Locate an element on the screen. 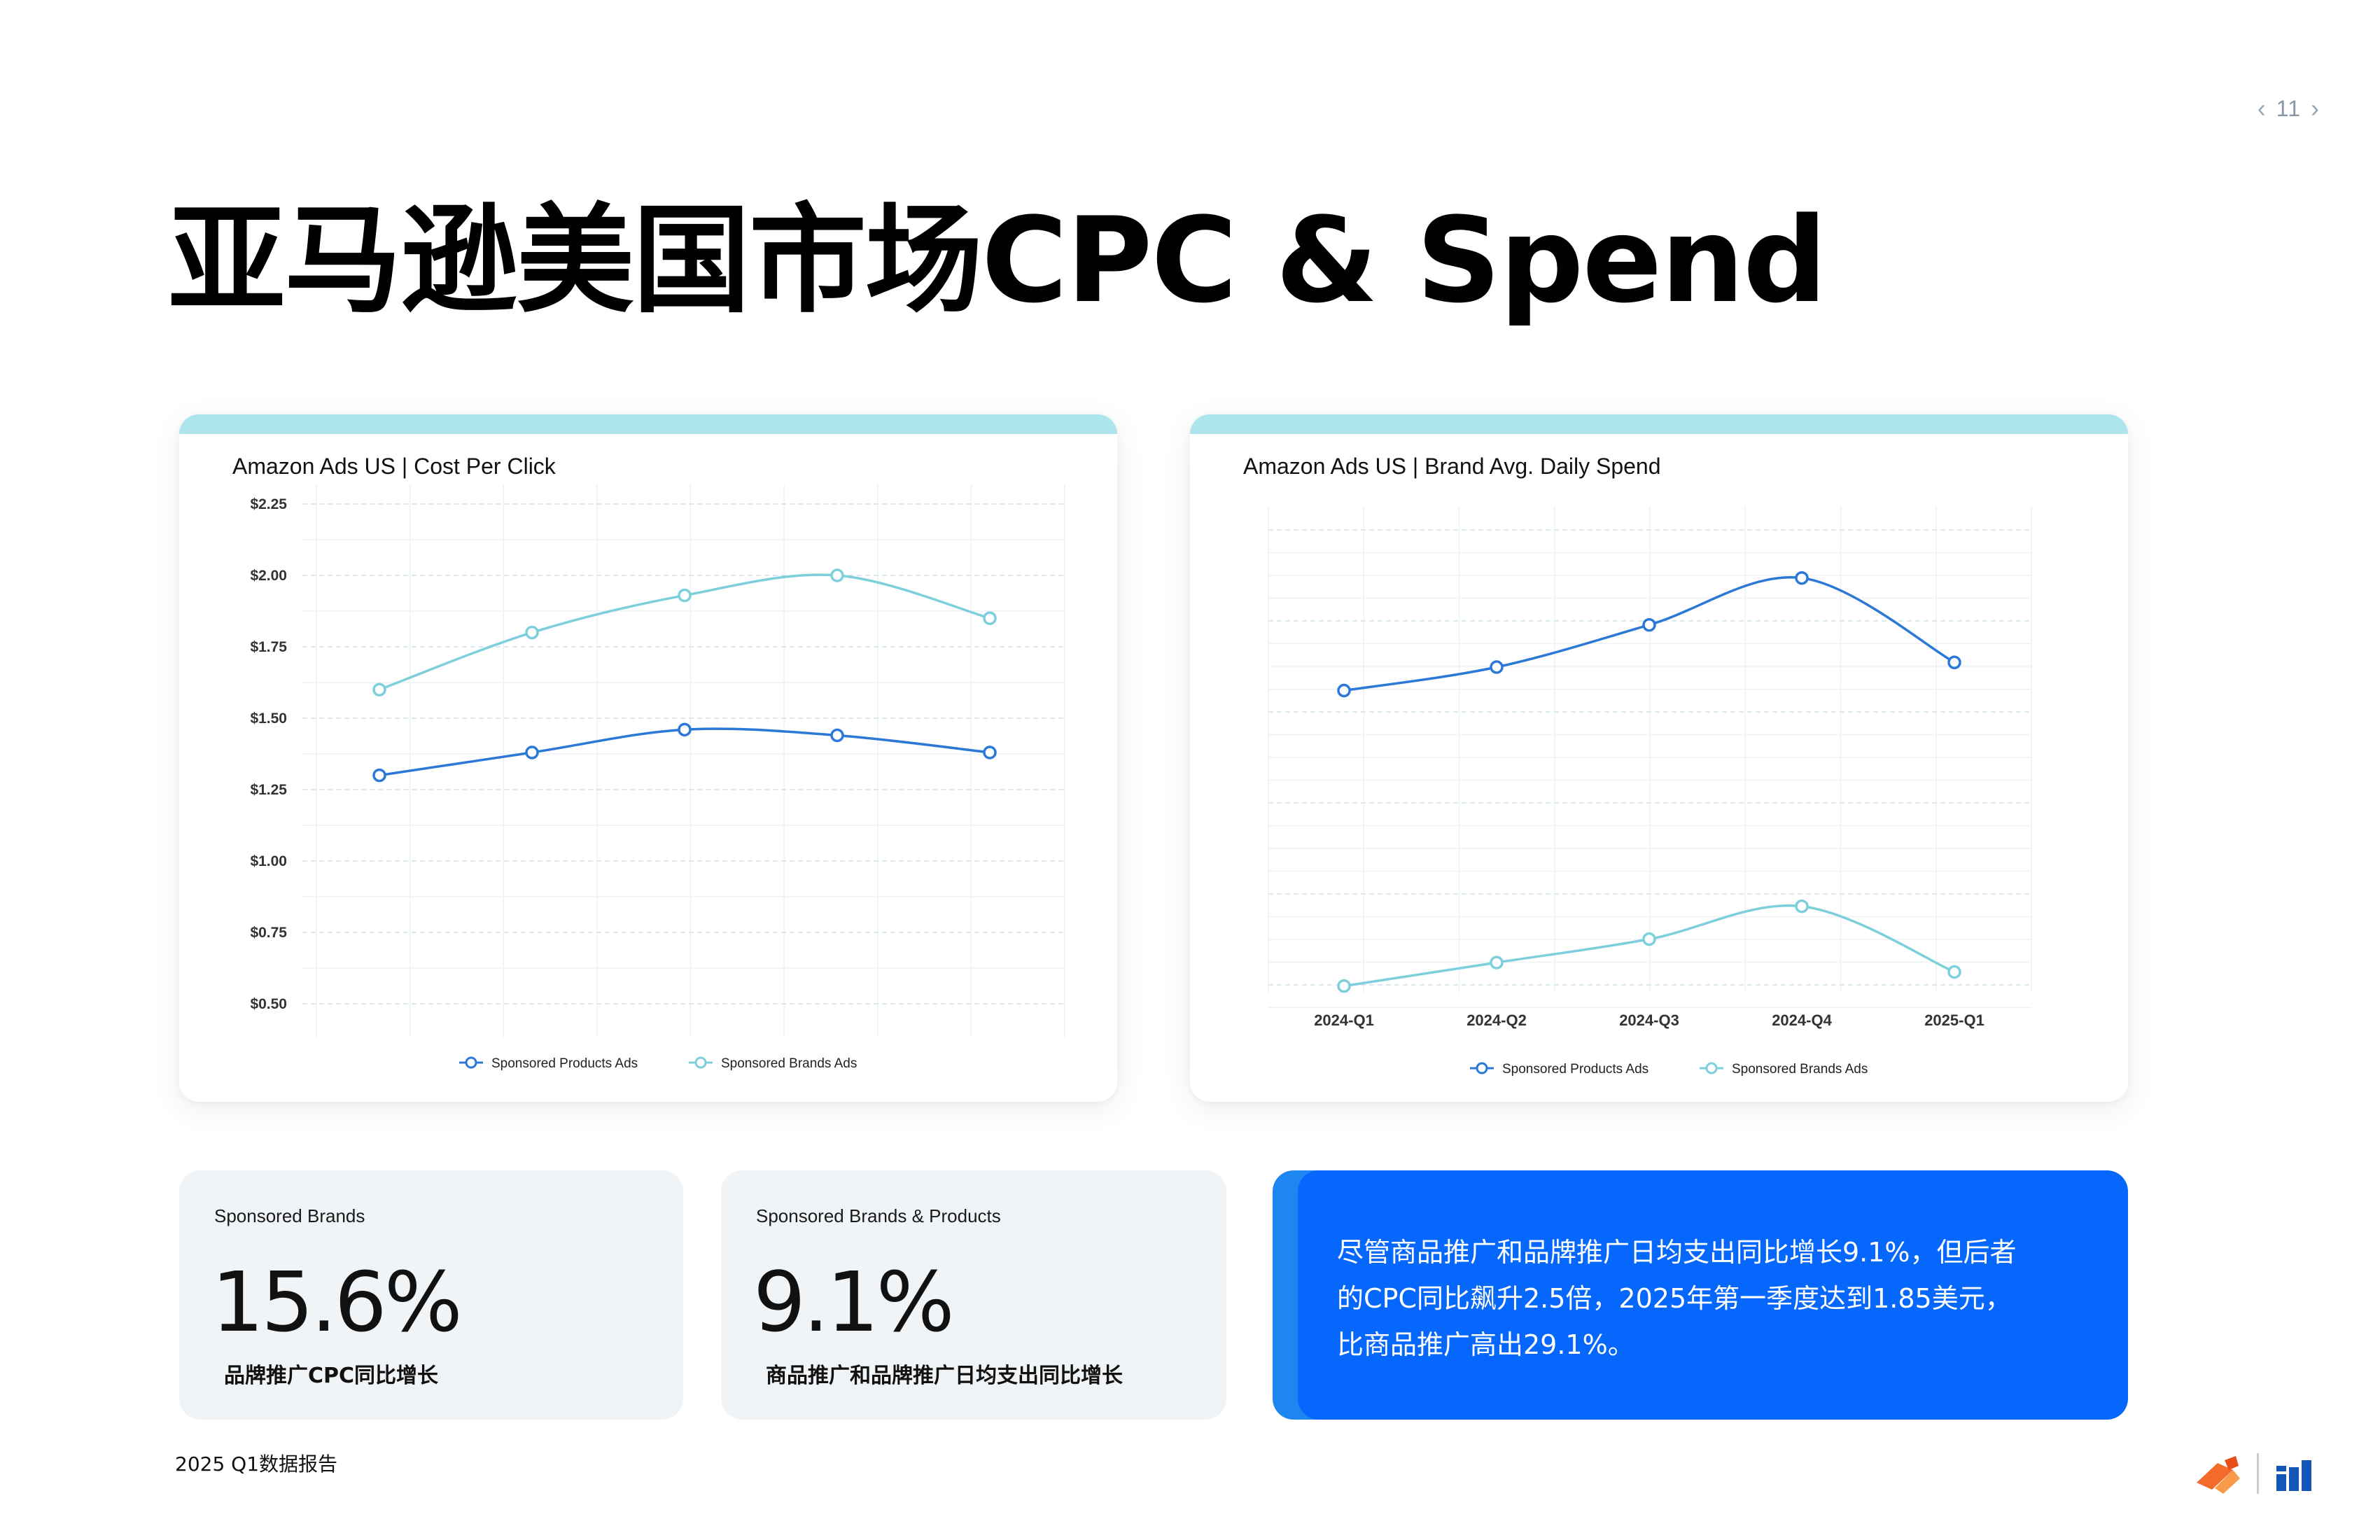  y-tick-label: $2.25 is located at coordinates (268, 504).